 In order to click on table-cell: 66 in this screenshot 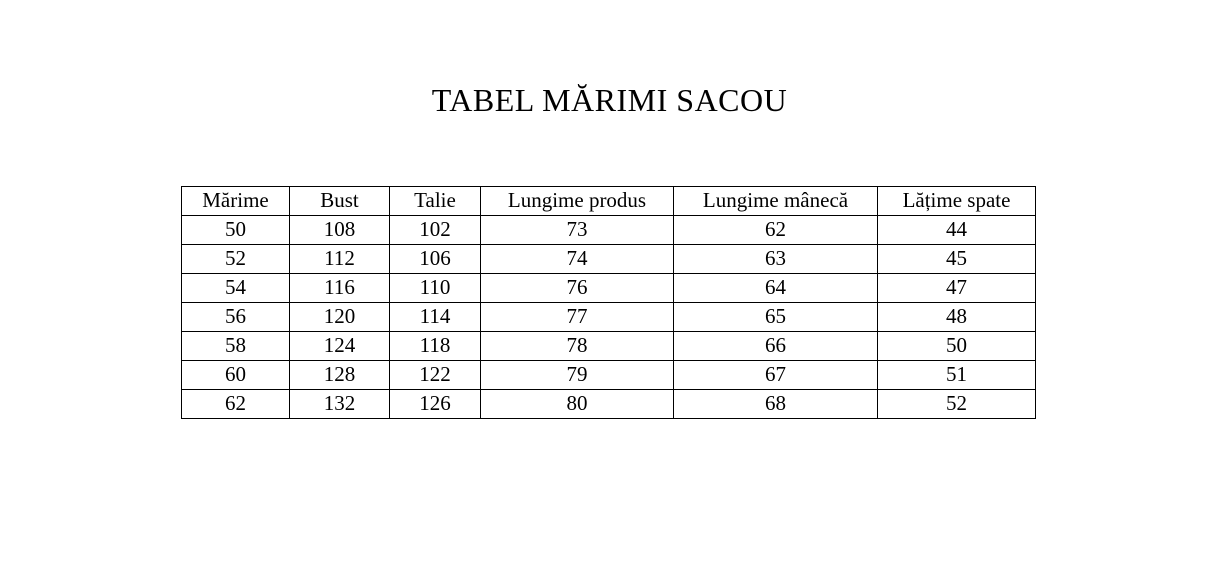, I will do `click(775, 346)`.